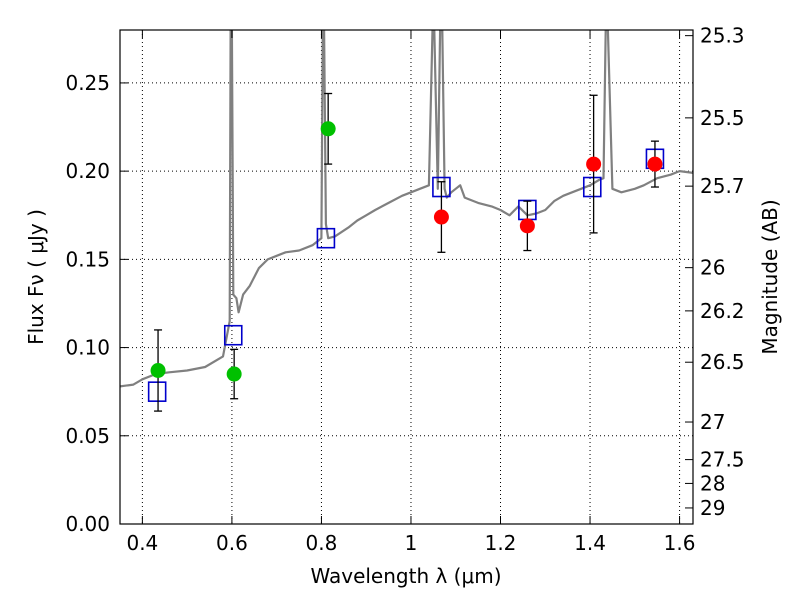 This screenshot has width=800, height=600. I want to click on y2-tick-label: 25.5, so click(722, 118).